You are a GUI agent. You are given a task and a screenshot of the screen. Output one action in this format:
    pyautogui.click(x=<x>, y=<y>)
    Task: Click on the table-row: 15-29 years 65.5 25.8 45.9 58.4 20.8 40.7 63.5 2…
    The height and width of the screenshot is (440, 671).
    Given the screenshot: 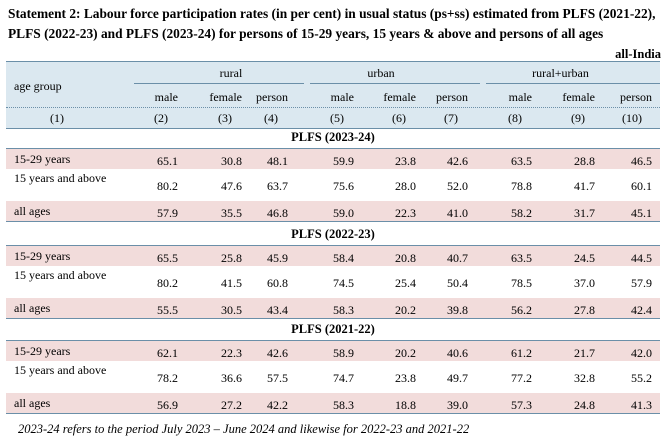 What is the action you would take?
    pyautogui.click(x=333, y=256)
    